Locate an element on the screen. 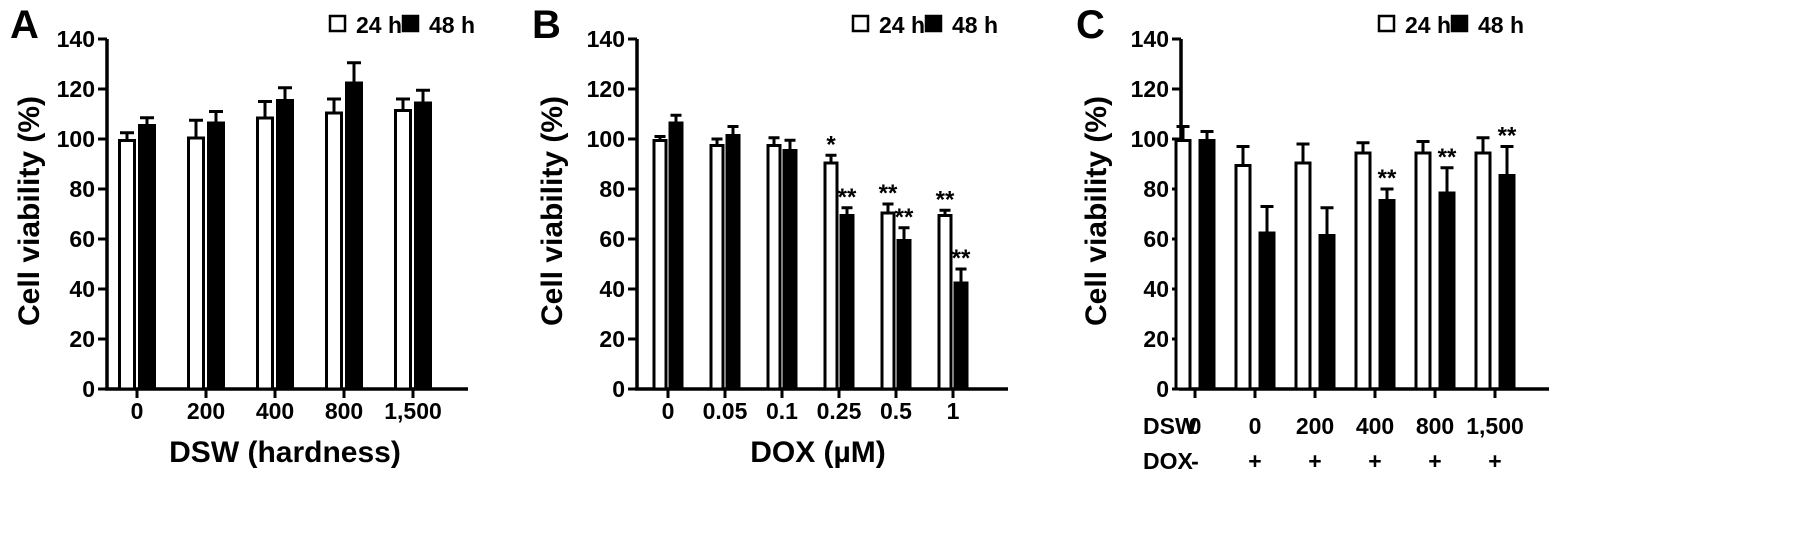 The width and height of the screenshot is (1795, 547). x-tick-label: 800 is located at coordinates (344, 411).